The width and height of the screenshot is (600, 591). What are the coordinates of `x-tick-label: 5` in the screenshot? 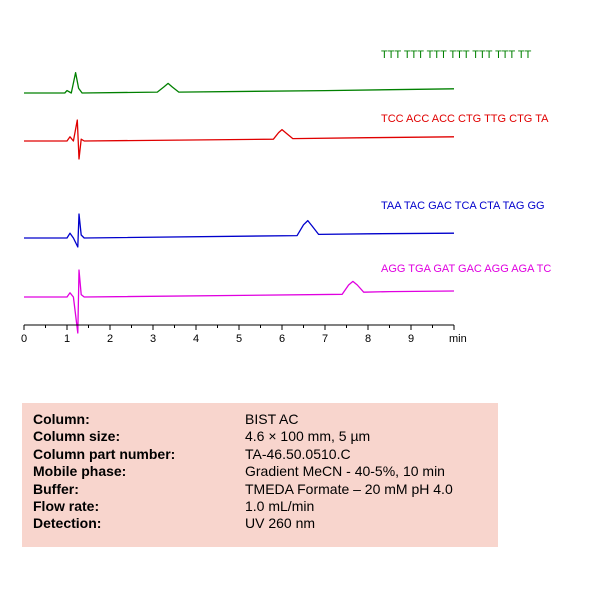 It's located at (239, 339).